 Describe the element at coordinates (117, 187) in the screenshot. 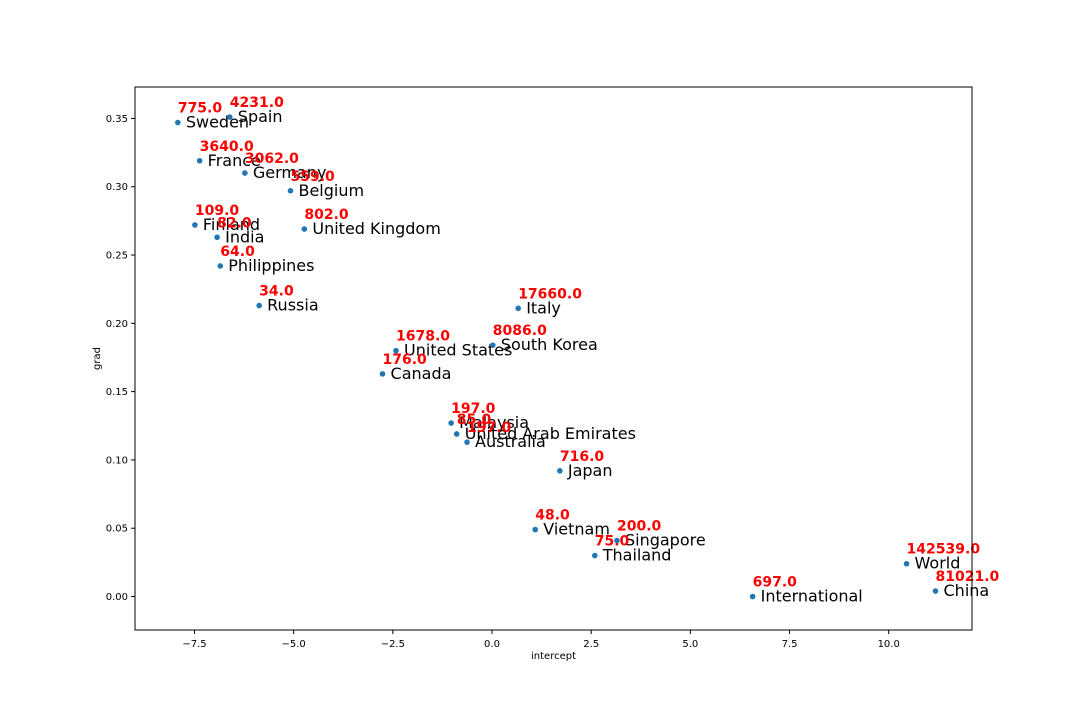

I see `y-tick-label: 0.30` at that location.